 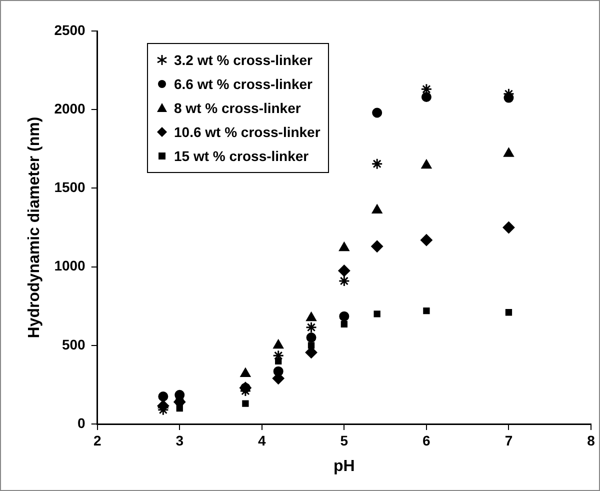 What do you see at coordinates (70, 30) in the screenshot?
I see `y-tick-label: 2500` at bounding box center [70, 30].